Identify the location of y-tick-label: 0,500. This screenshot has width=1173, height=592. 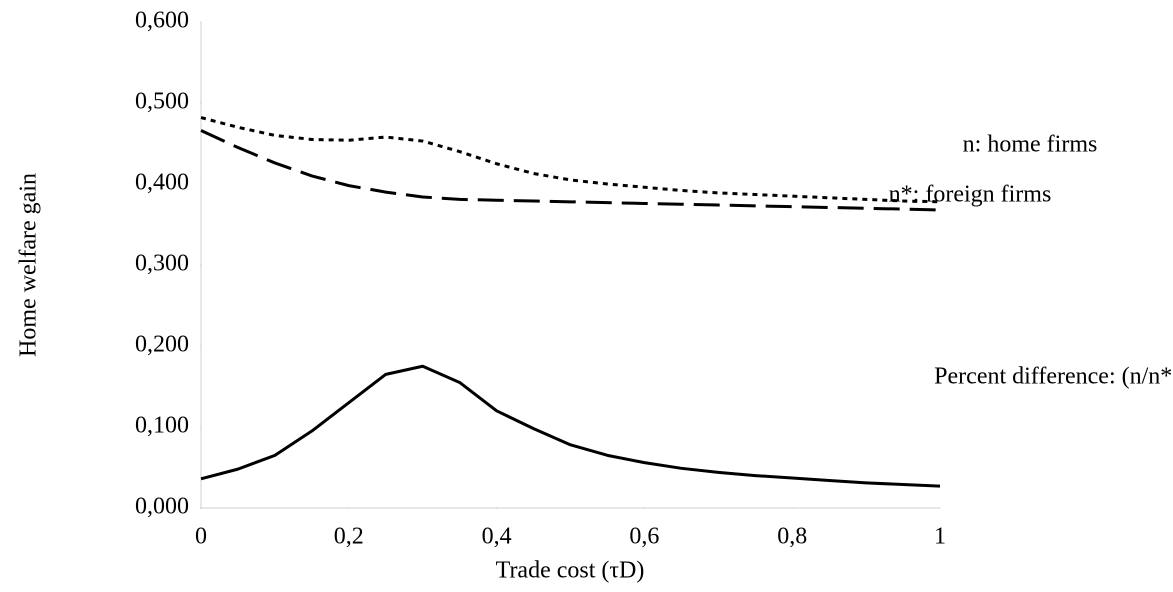
(162, 102).